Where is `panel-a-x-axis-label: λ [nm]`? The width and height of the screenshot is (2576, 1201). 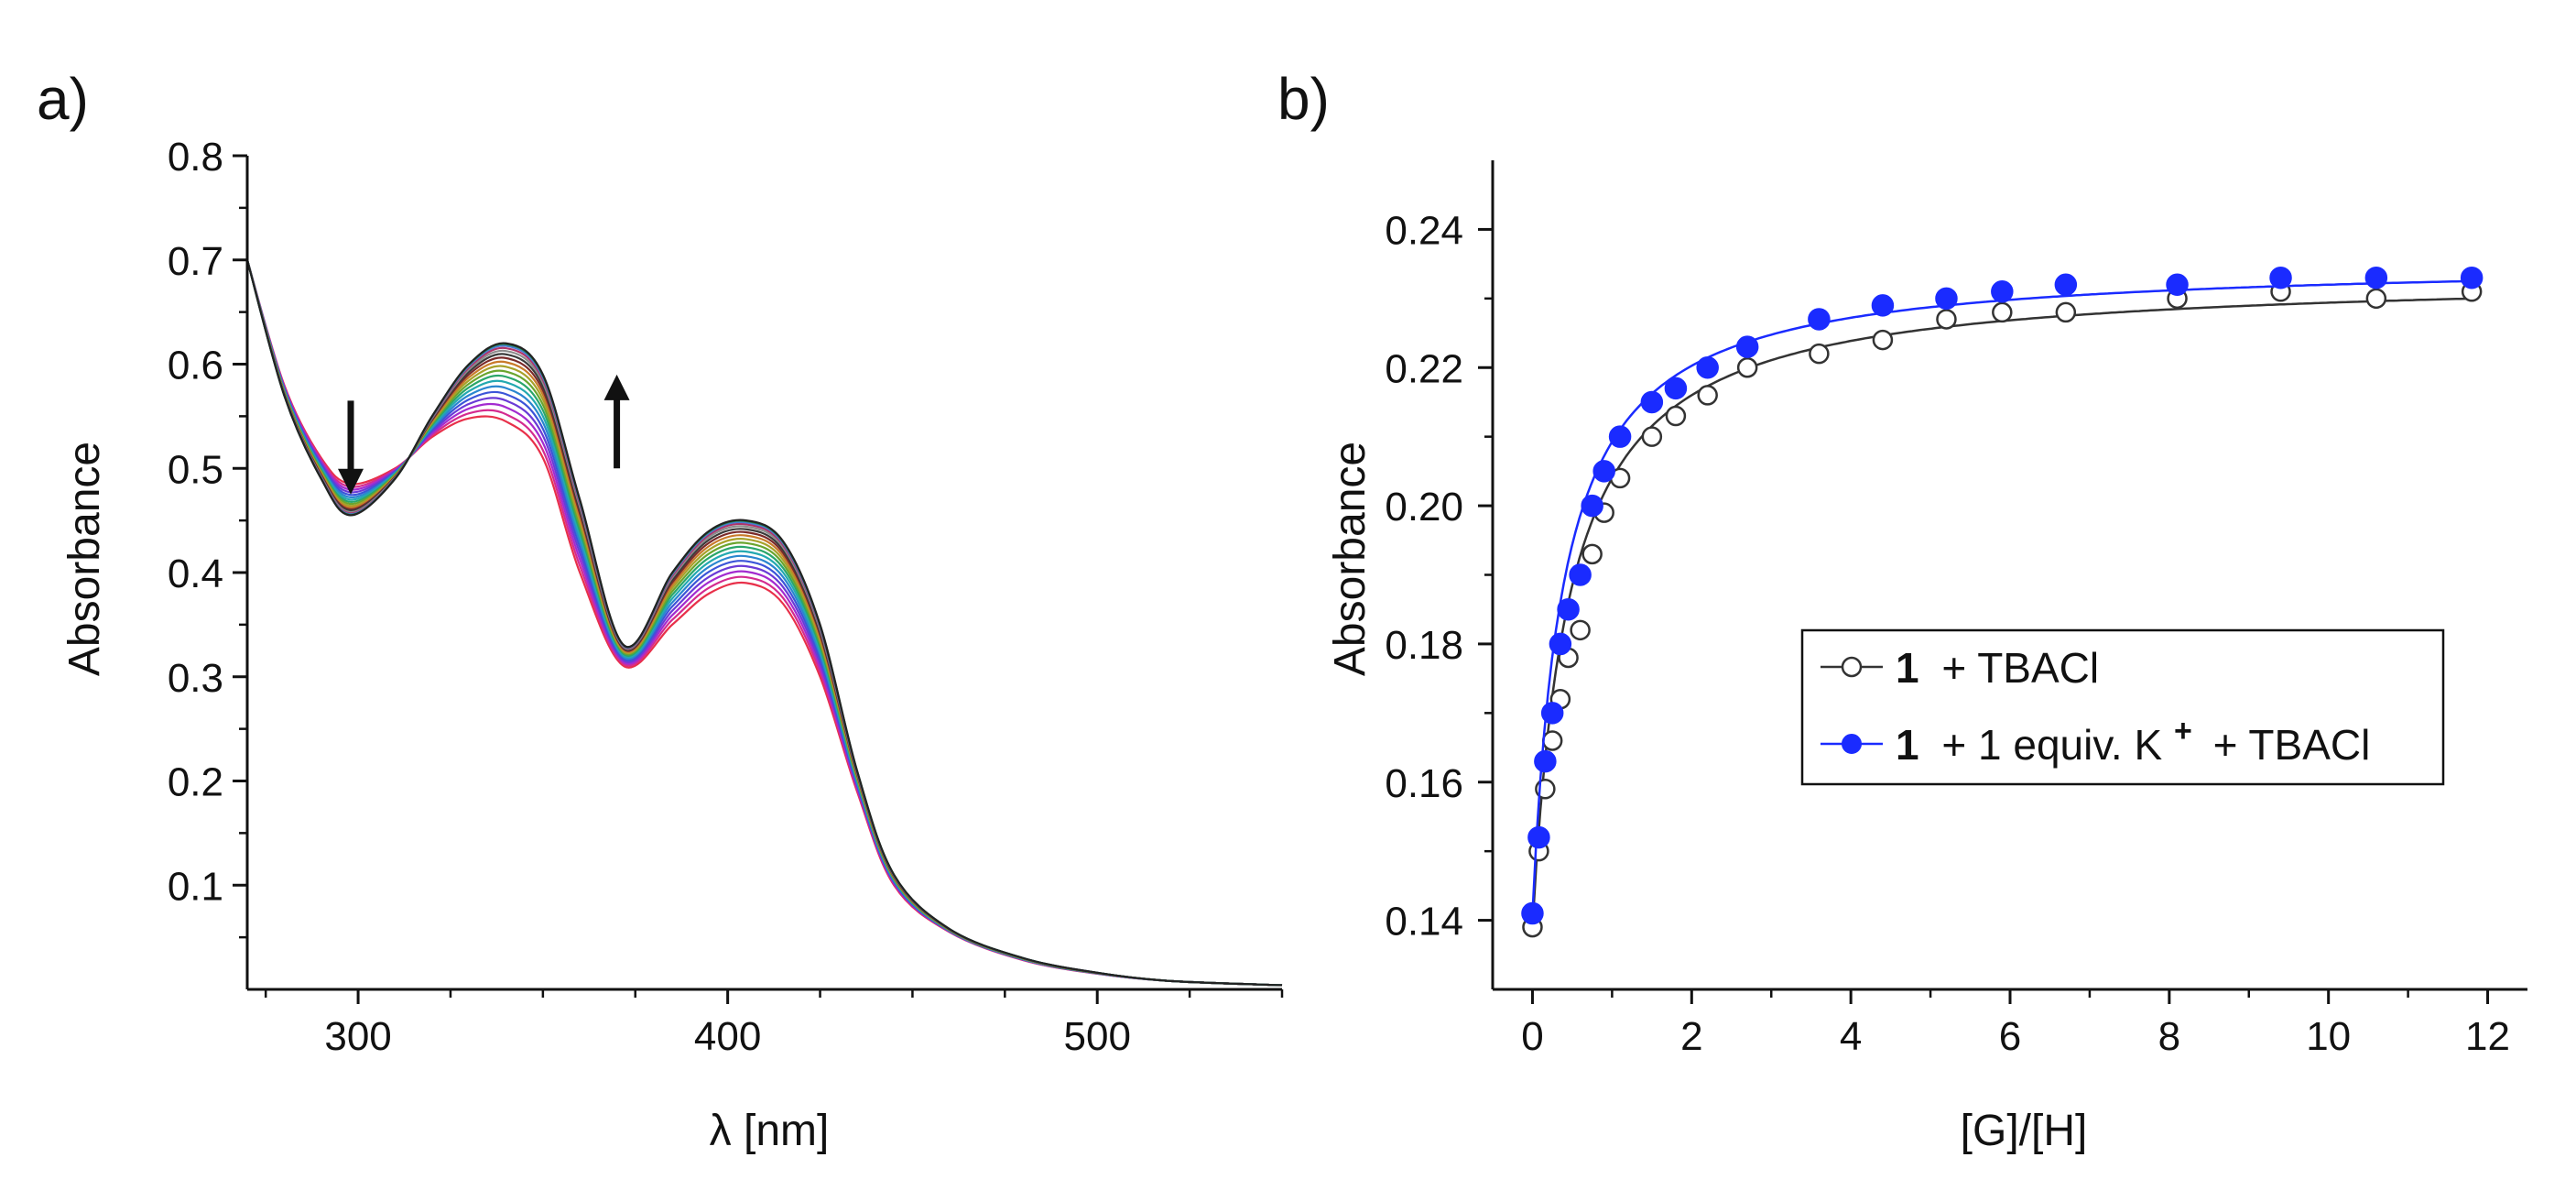 panel-a-x-axis-label: λ [nm] is located at coordinates (770, 1131).